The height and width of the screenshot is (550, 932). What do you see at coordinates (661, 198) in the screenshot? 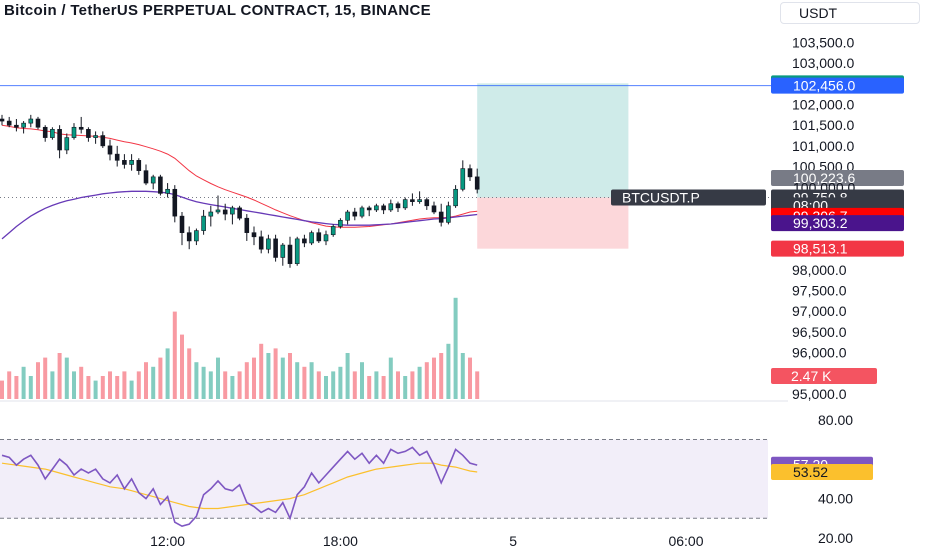
I see `symbol-tag: BTCUSDT.P` at bounding box center [661, 198].